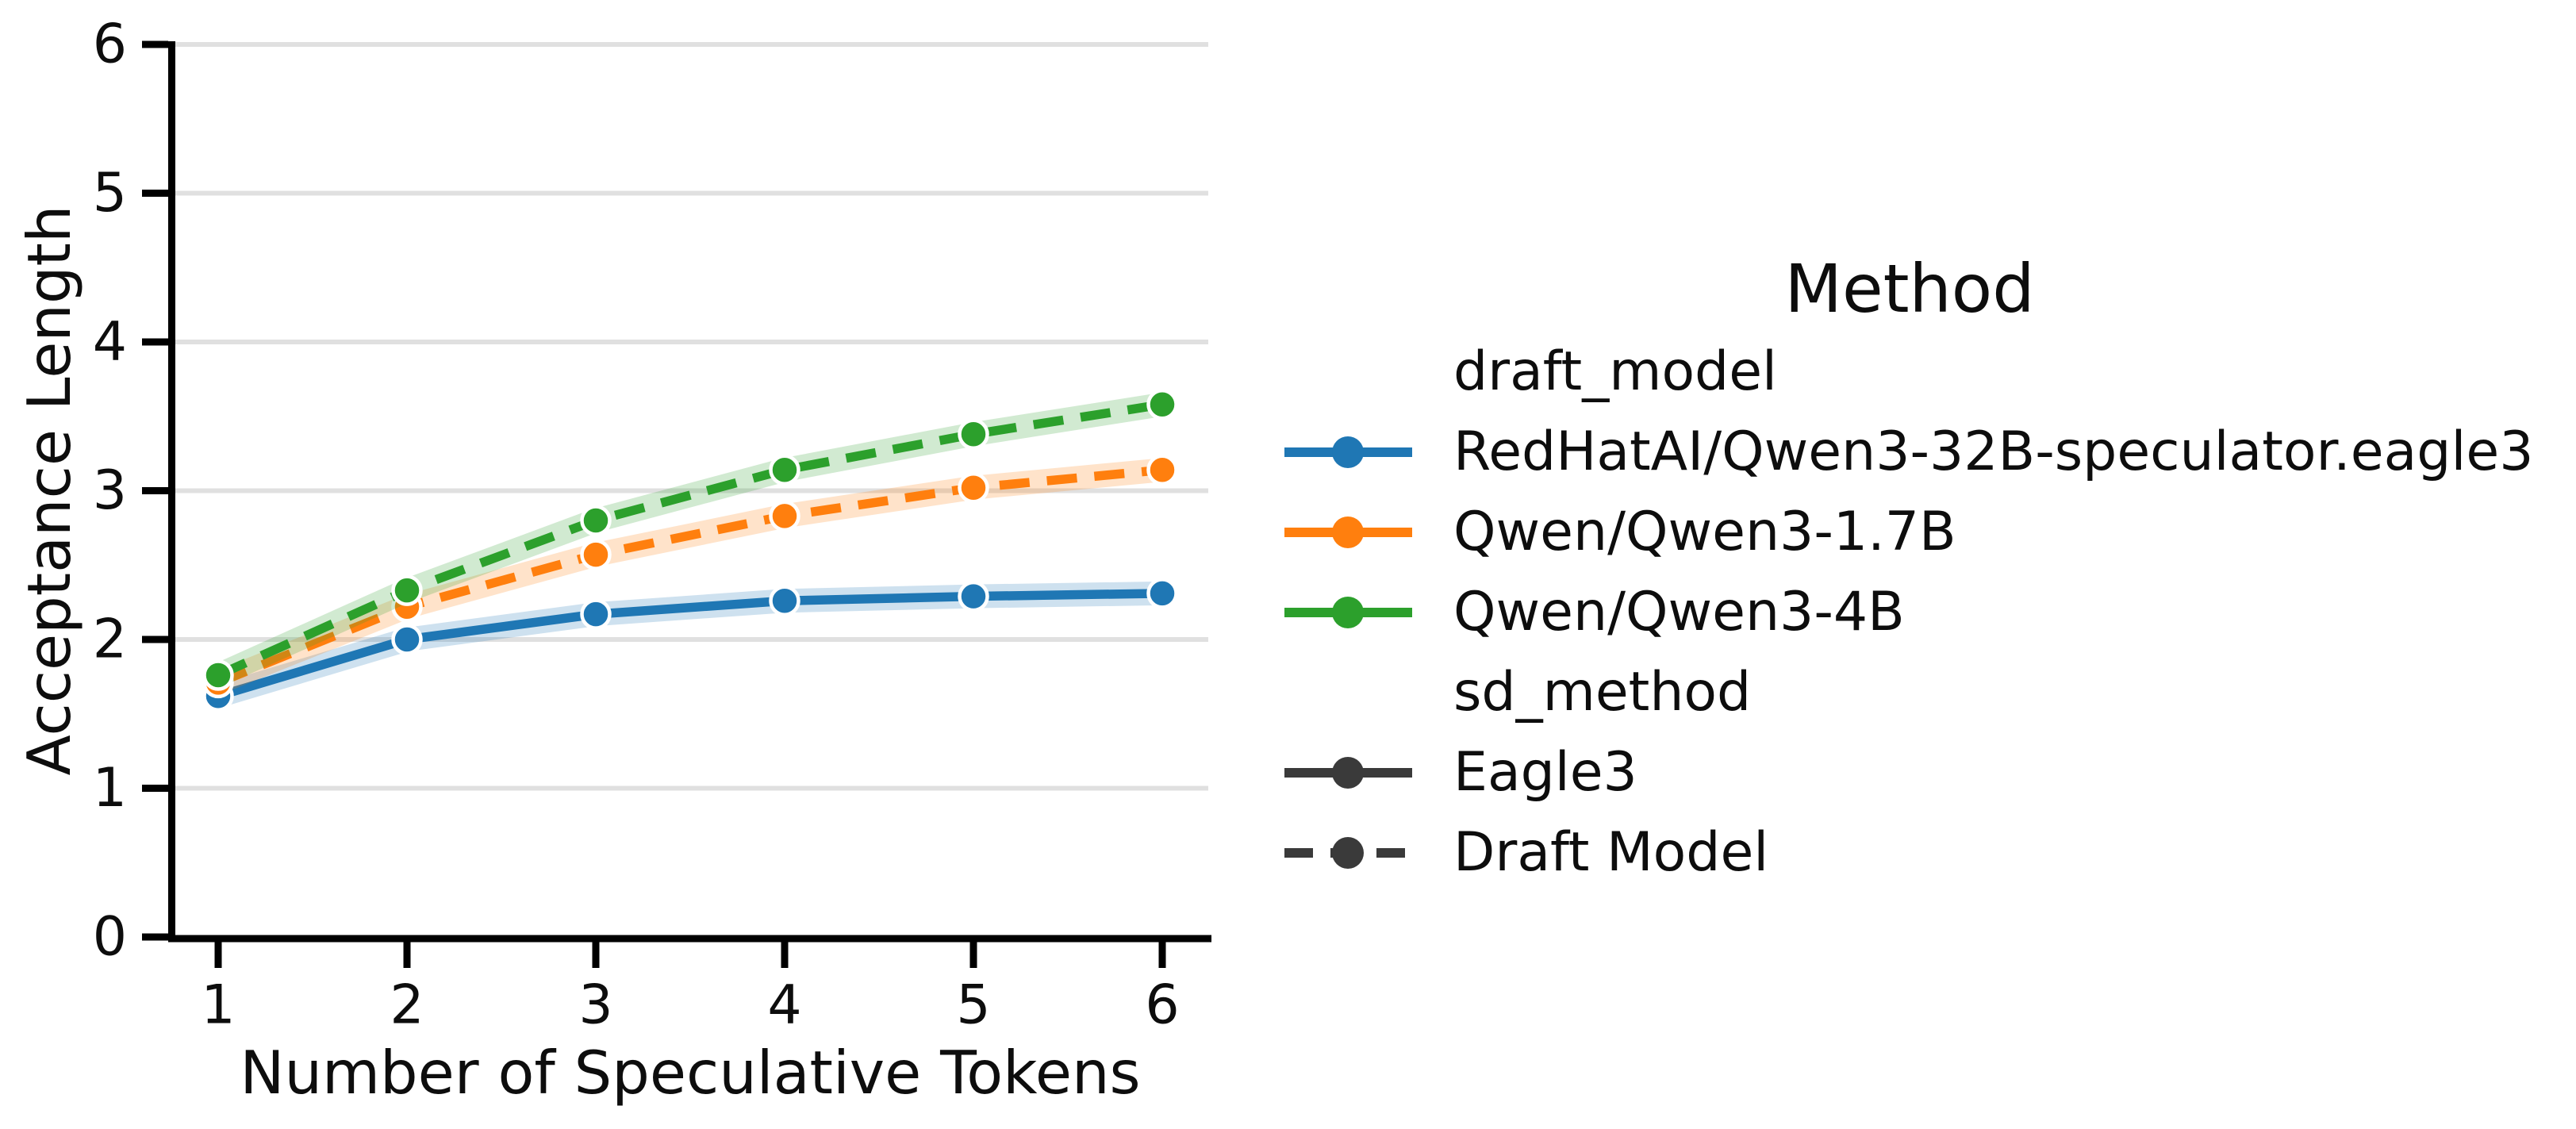 Image resolution: width=2576 pixels, height=1129 pixels. What do you see at coordinates (784, 470) in the screenshot?
I see `series-2-marker-x4` at bounding box center [784, 470].